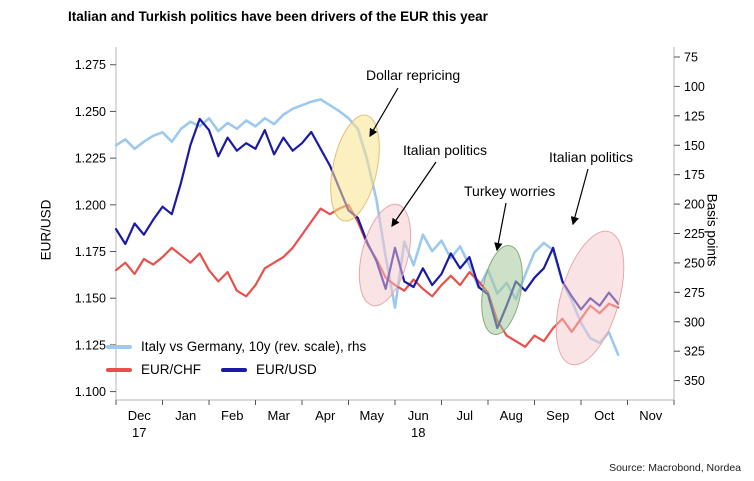 The height and width of the screenshot is (481, 754). What do you see at coordinates (502, 290) in the screenshot?
I see `turkey-worries-highlight` at bounding box center [502, 290].